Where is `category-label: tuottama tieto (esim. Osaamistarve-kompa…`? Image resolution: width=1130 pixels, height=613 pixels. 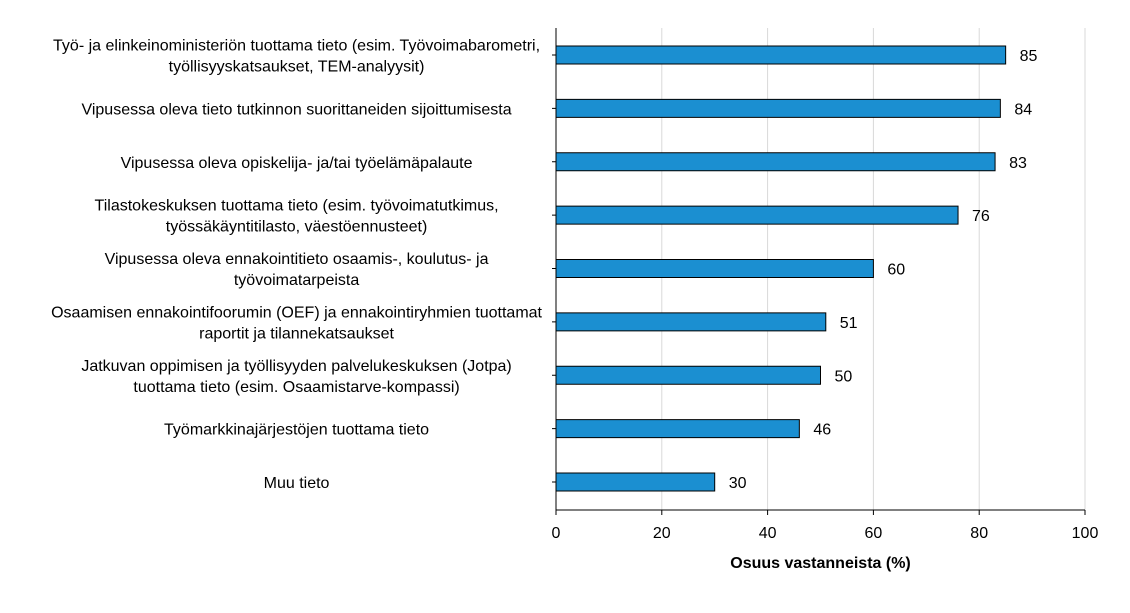
category-label: tuottama tieto (esim. Osaamistarve-kompa… is located at coordinates (296, 387).